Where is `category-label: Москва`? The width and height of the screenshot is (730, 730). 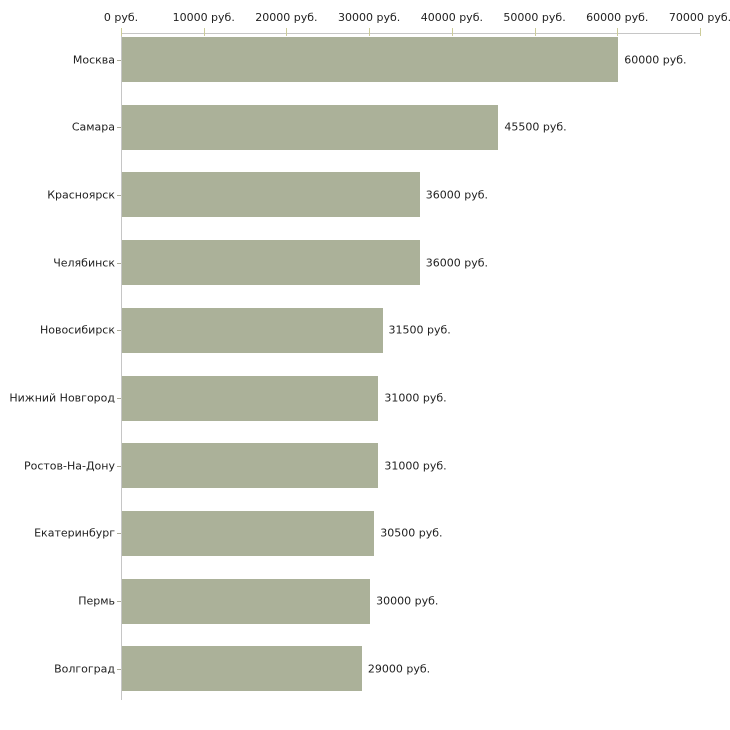
category-label: Москва is located at coordinates (93, 59).